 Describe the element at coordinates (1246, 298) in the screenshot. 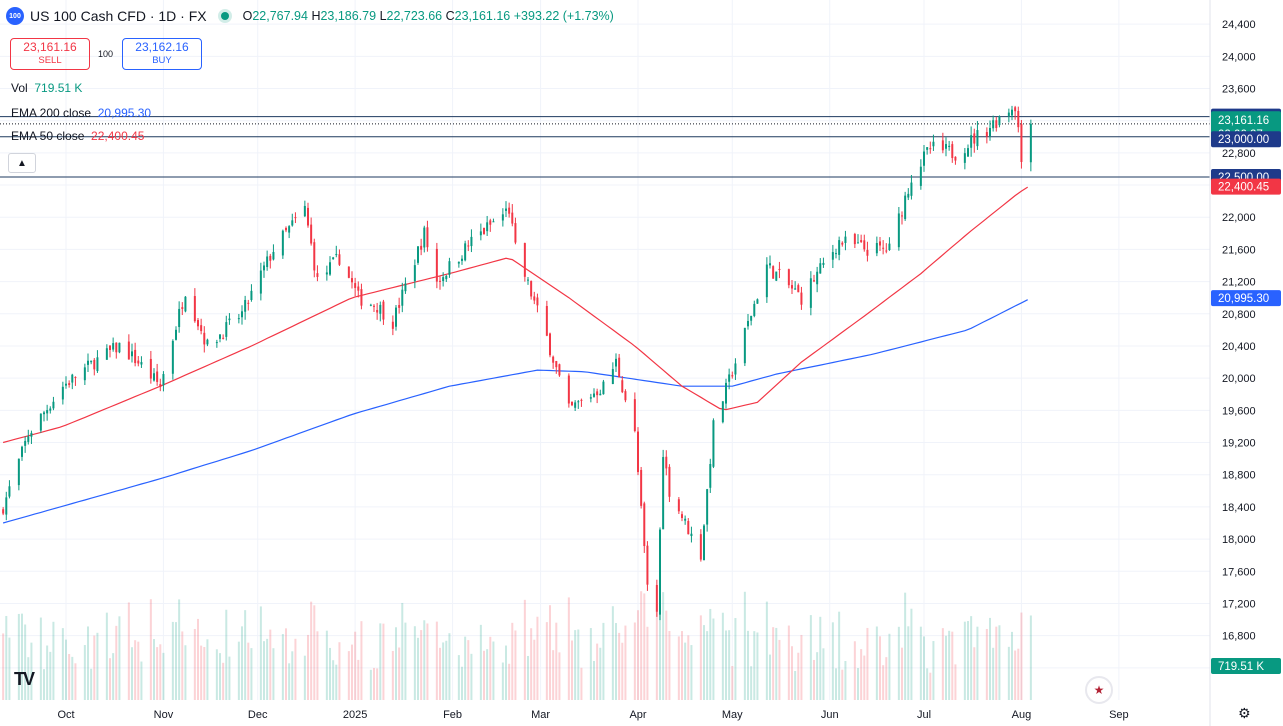

I see `ema200-axis-label: 20,995.30` at that location.